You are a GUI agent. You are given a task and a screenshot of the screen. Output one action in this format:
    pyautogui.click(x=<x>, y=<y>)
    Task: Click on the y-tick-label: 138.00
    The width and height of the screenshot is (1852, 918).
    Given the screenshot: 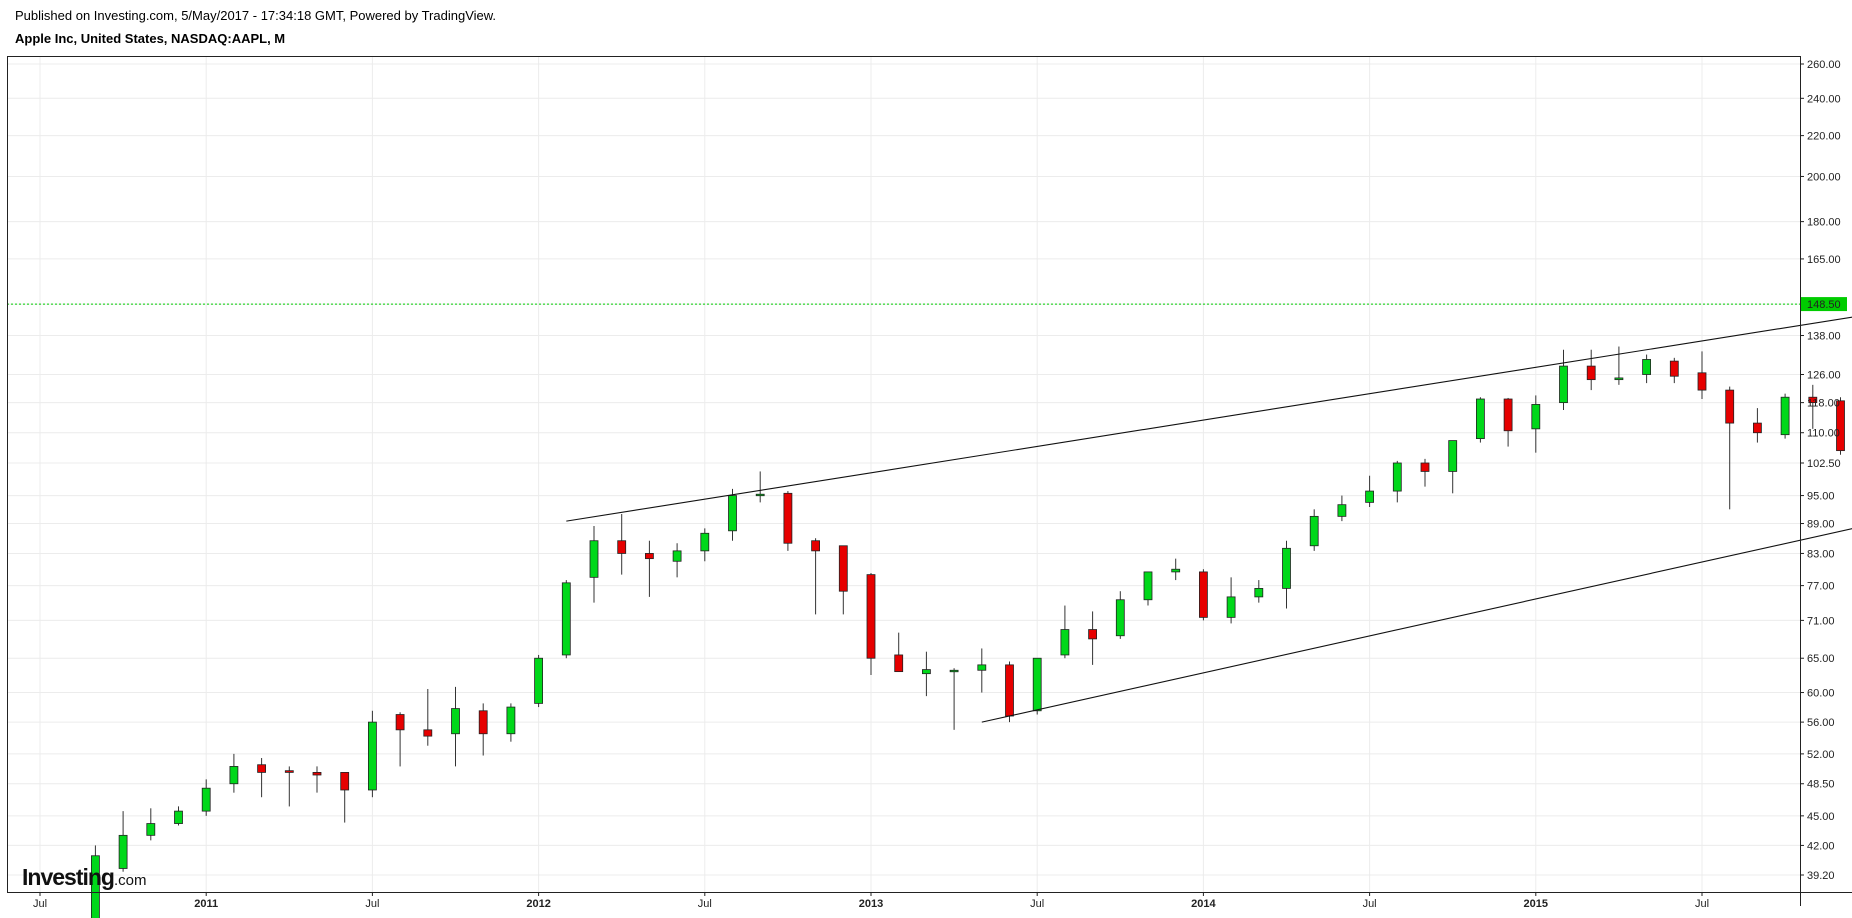 What is the action you would take?
    pyautogui.click(x=1824, y=337)
    